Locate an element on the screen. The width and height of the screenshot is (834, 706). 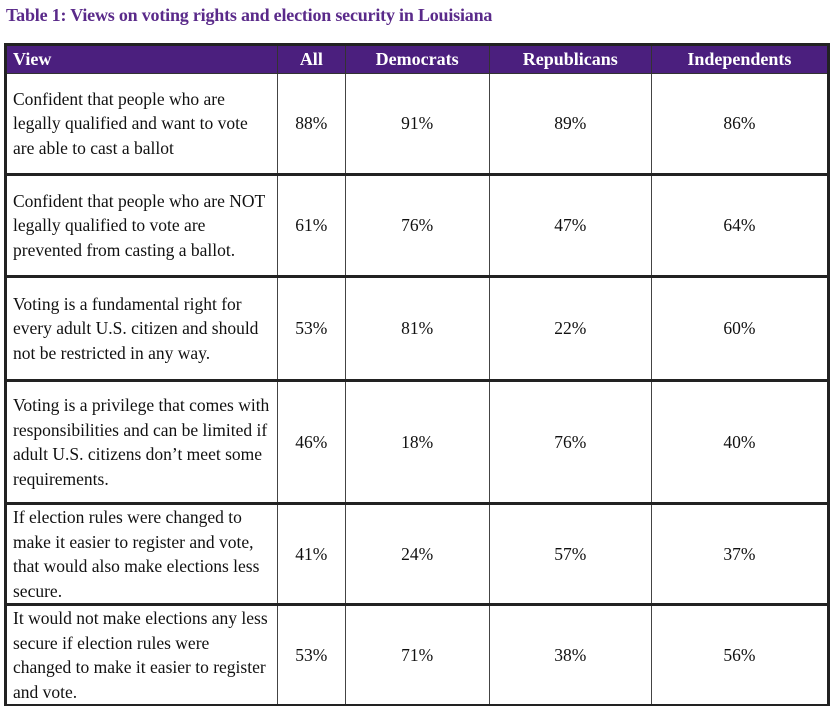
all-cell: 61% is located at coordinates (311, 225).